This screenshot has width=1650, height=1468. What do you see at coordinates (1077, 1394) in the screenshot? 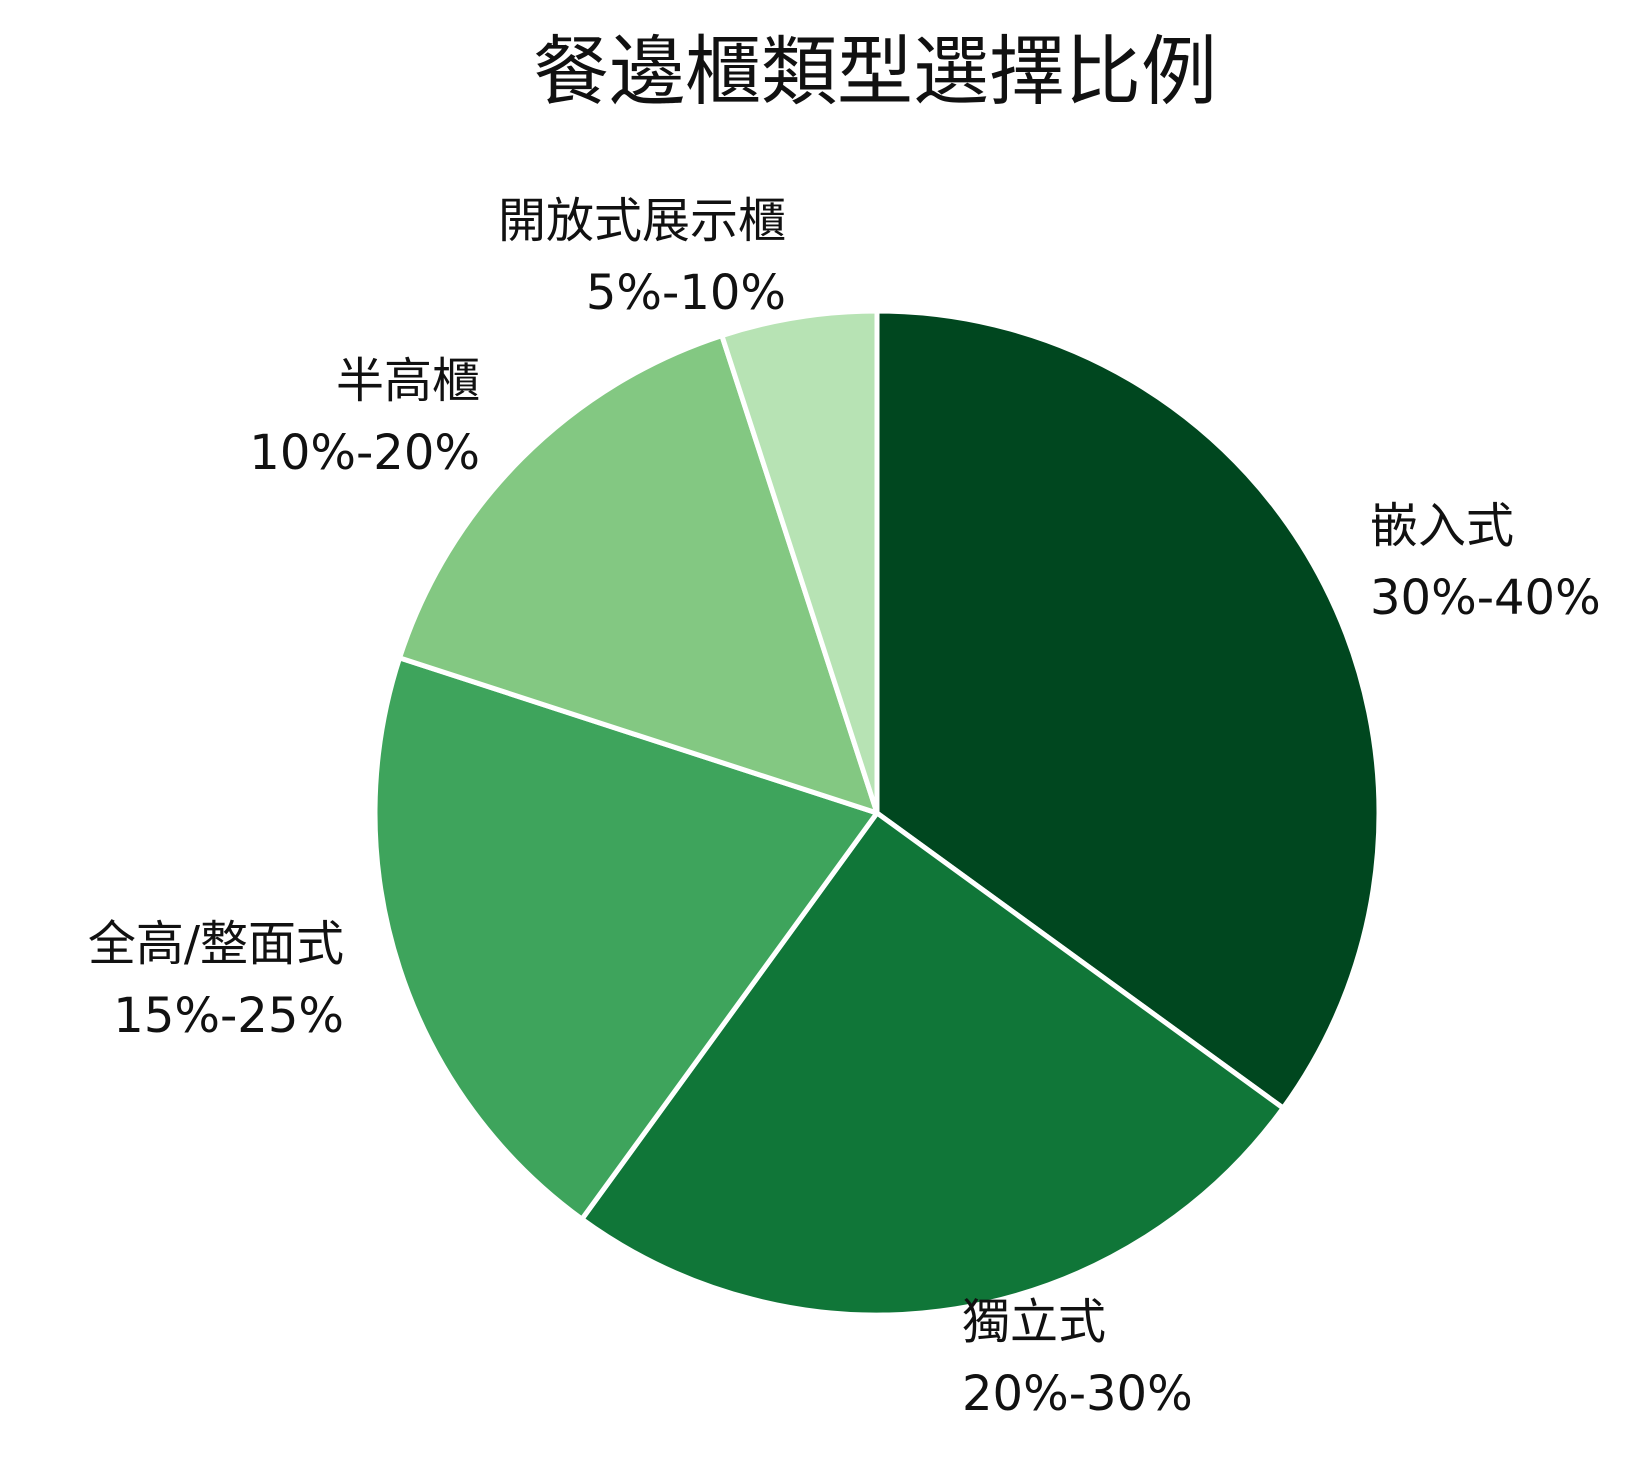
I see `slice-label-range: 20%-30%` at bounding box center [1077, 1394].